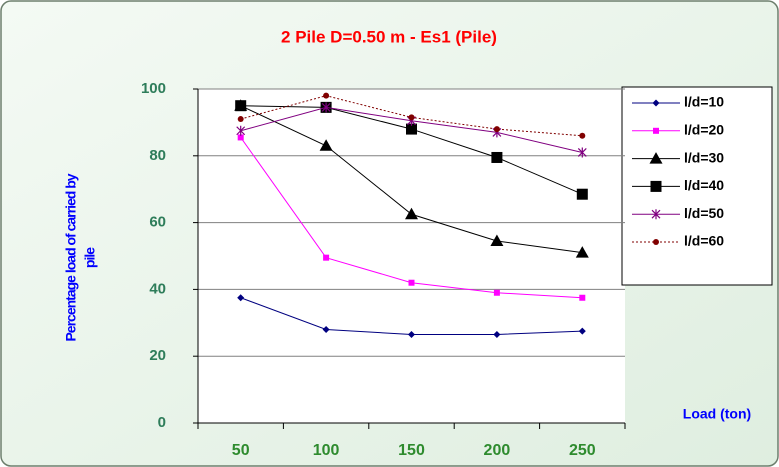 The image size is (779, 467). I want to click on legend-label: l/d=30, so click(704, 157).